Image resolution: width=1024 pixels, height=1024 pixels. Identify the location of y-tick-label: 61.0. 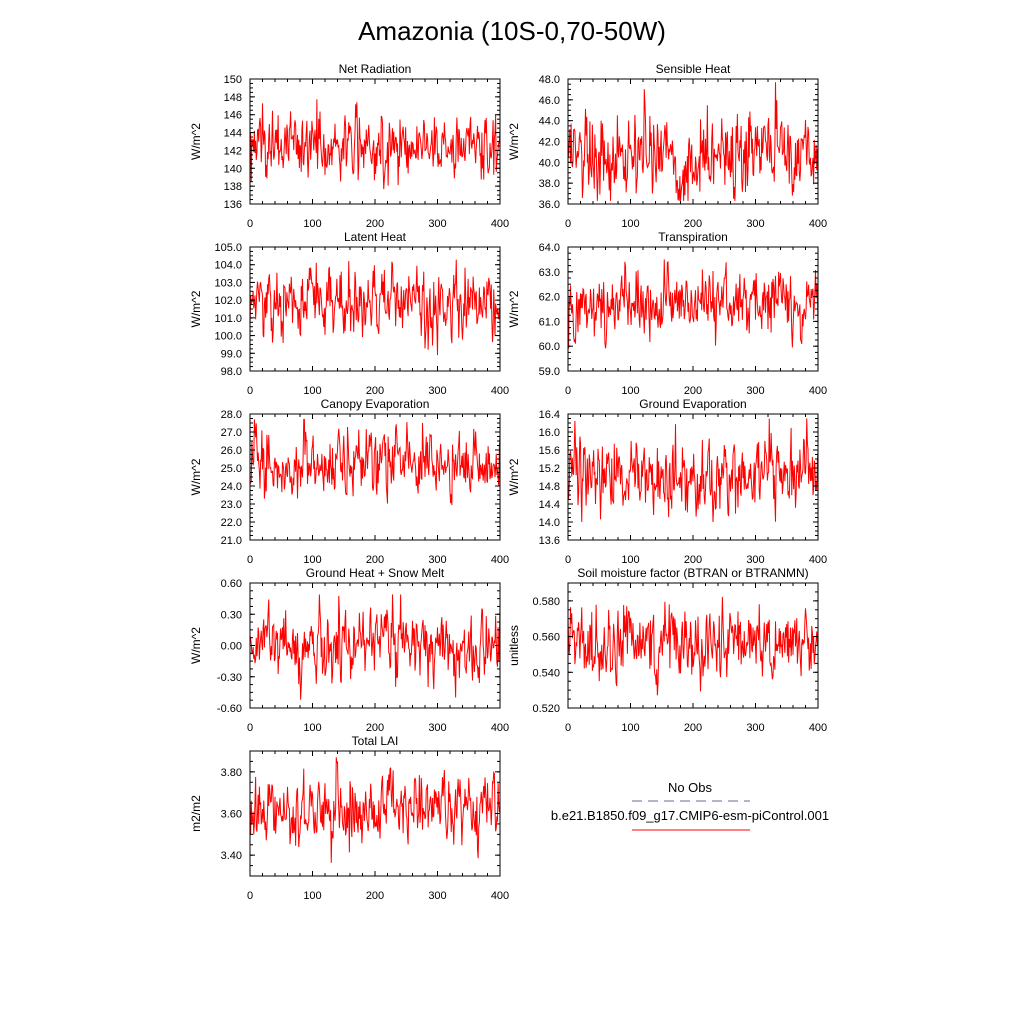
(549, 322).